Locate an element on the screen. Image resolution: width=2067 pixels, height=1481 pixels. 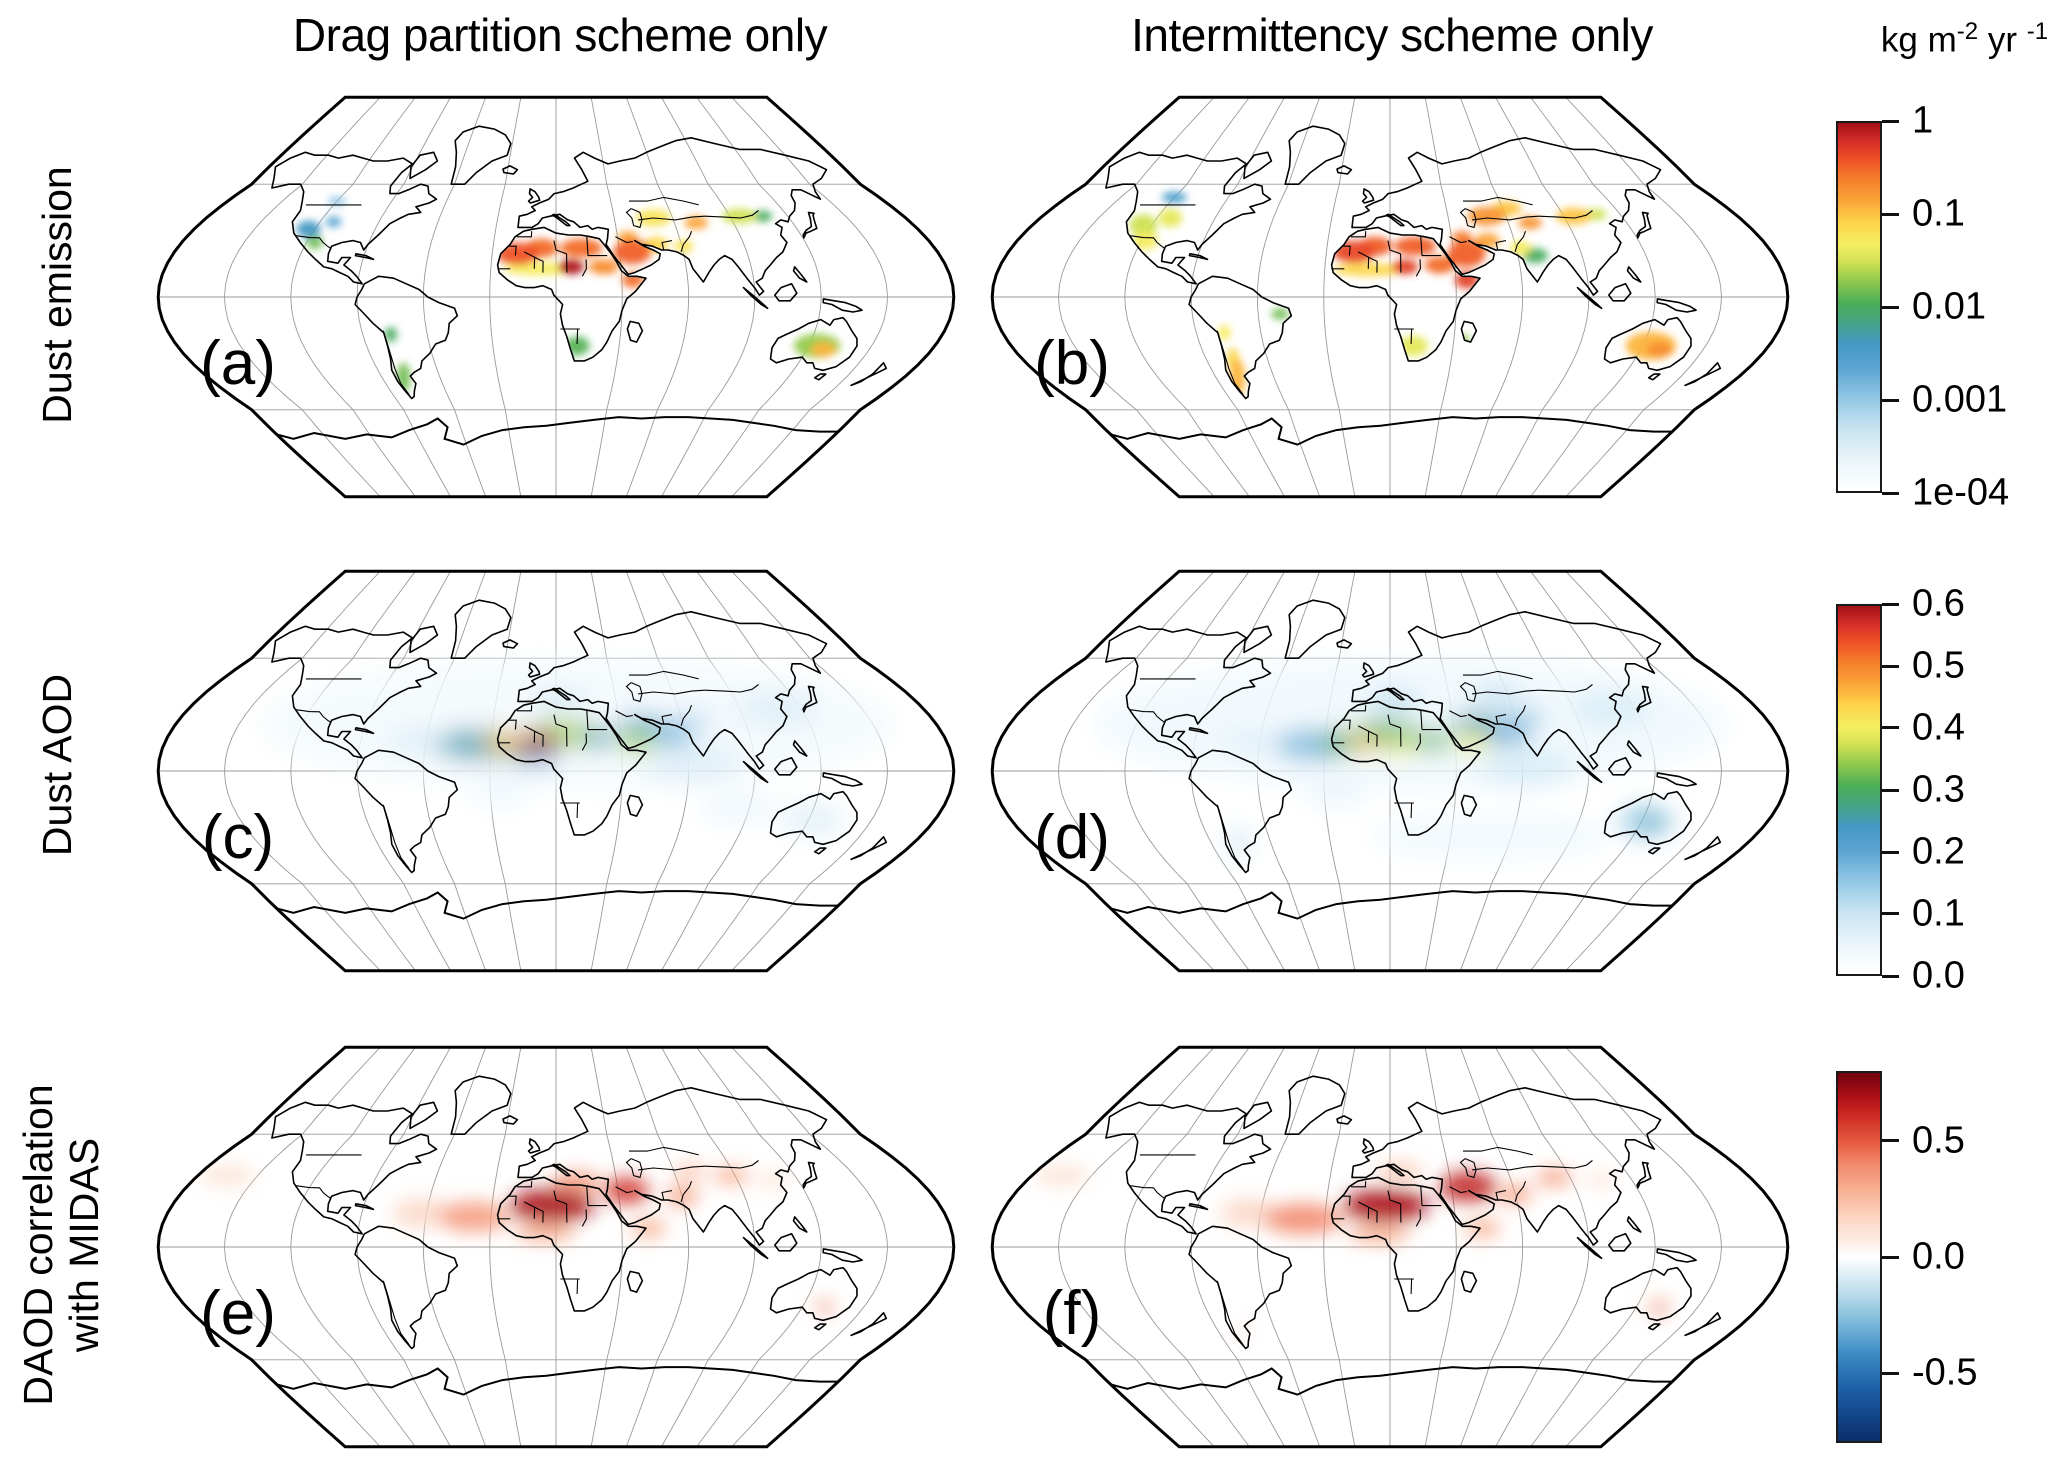
map-panel-f: (f) is located at coordinates (1390, 1252).